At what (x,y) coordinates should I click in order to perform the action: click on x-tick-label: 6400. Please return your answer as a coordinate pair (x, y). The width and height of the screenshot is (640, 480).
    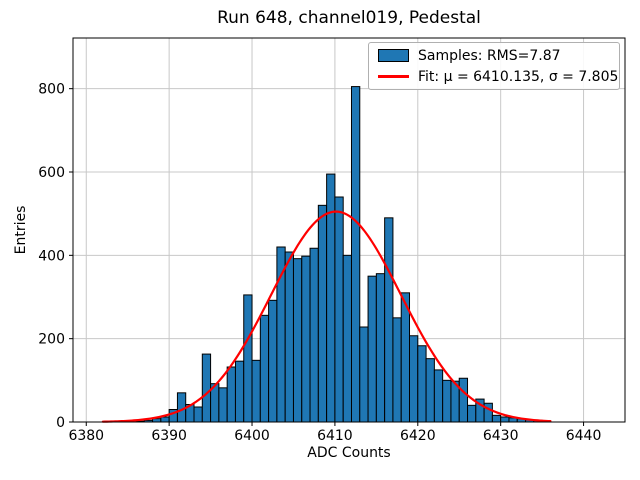
    Looking at the image, I should click on (252, 436).